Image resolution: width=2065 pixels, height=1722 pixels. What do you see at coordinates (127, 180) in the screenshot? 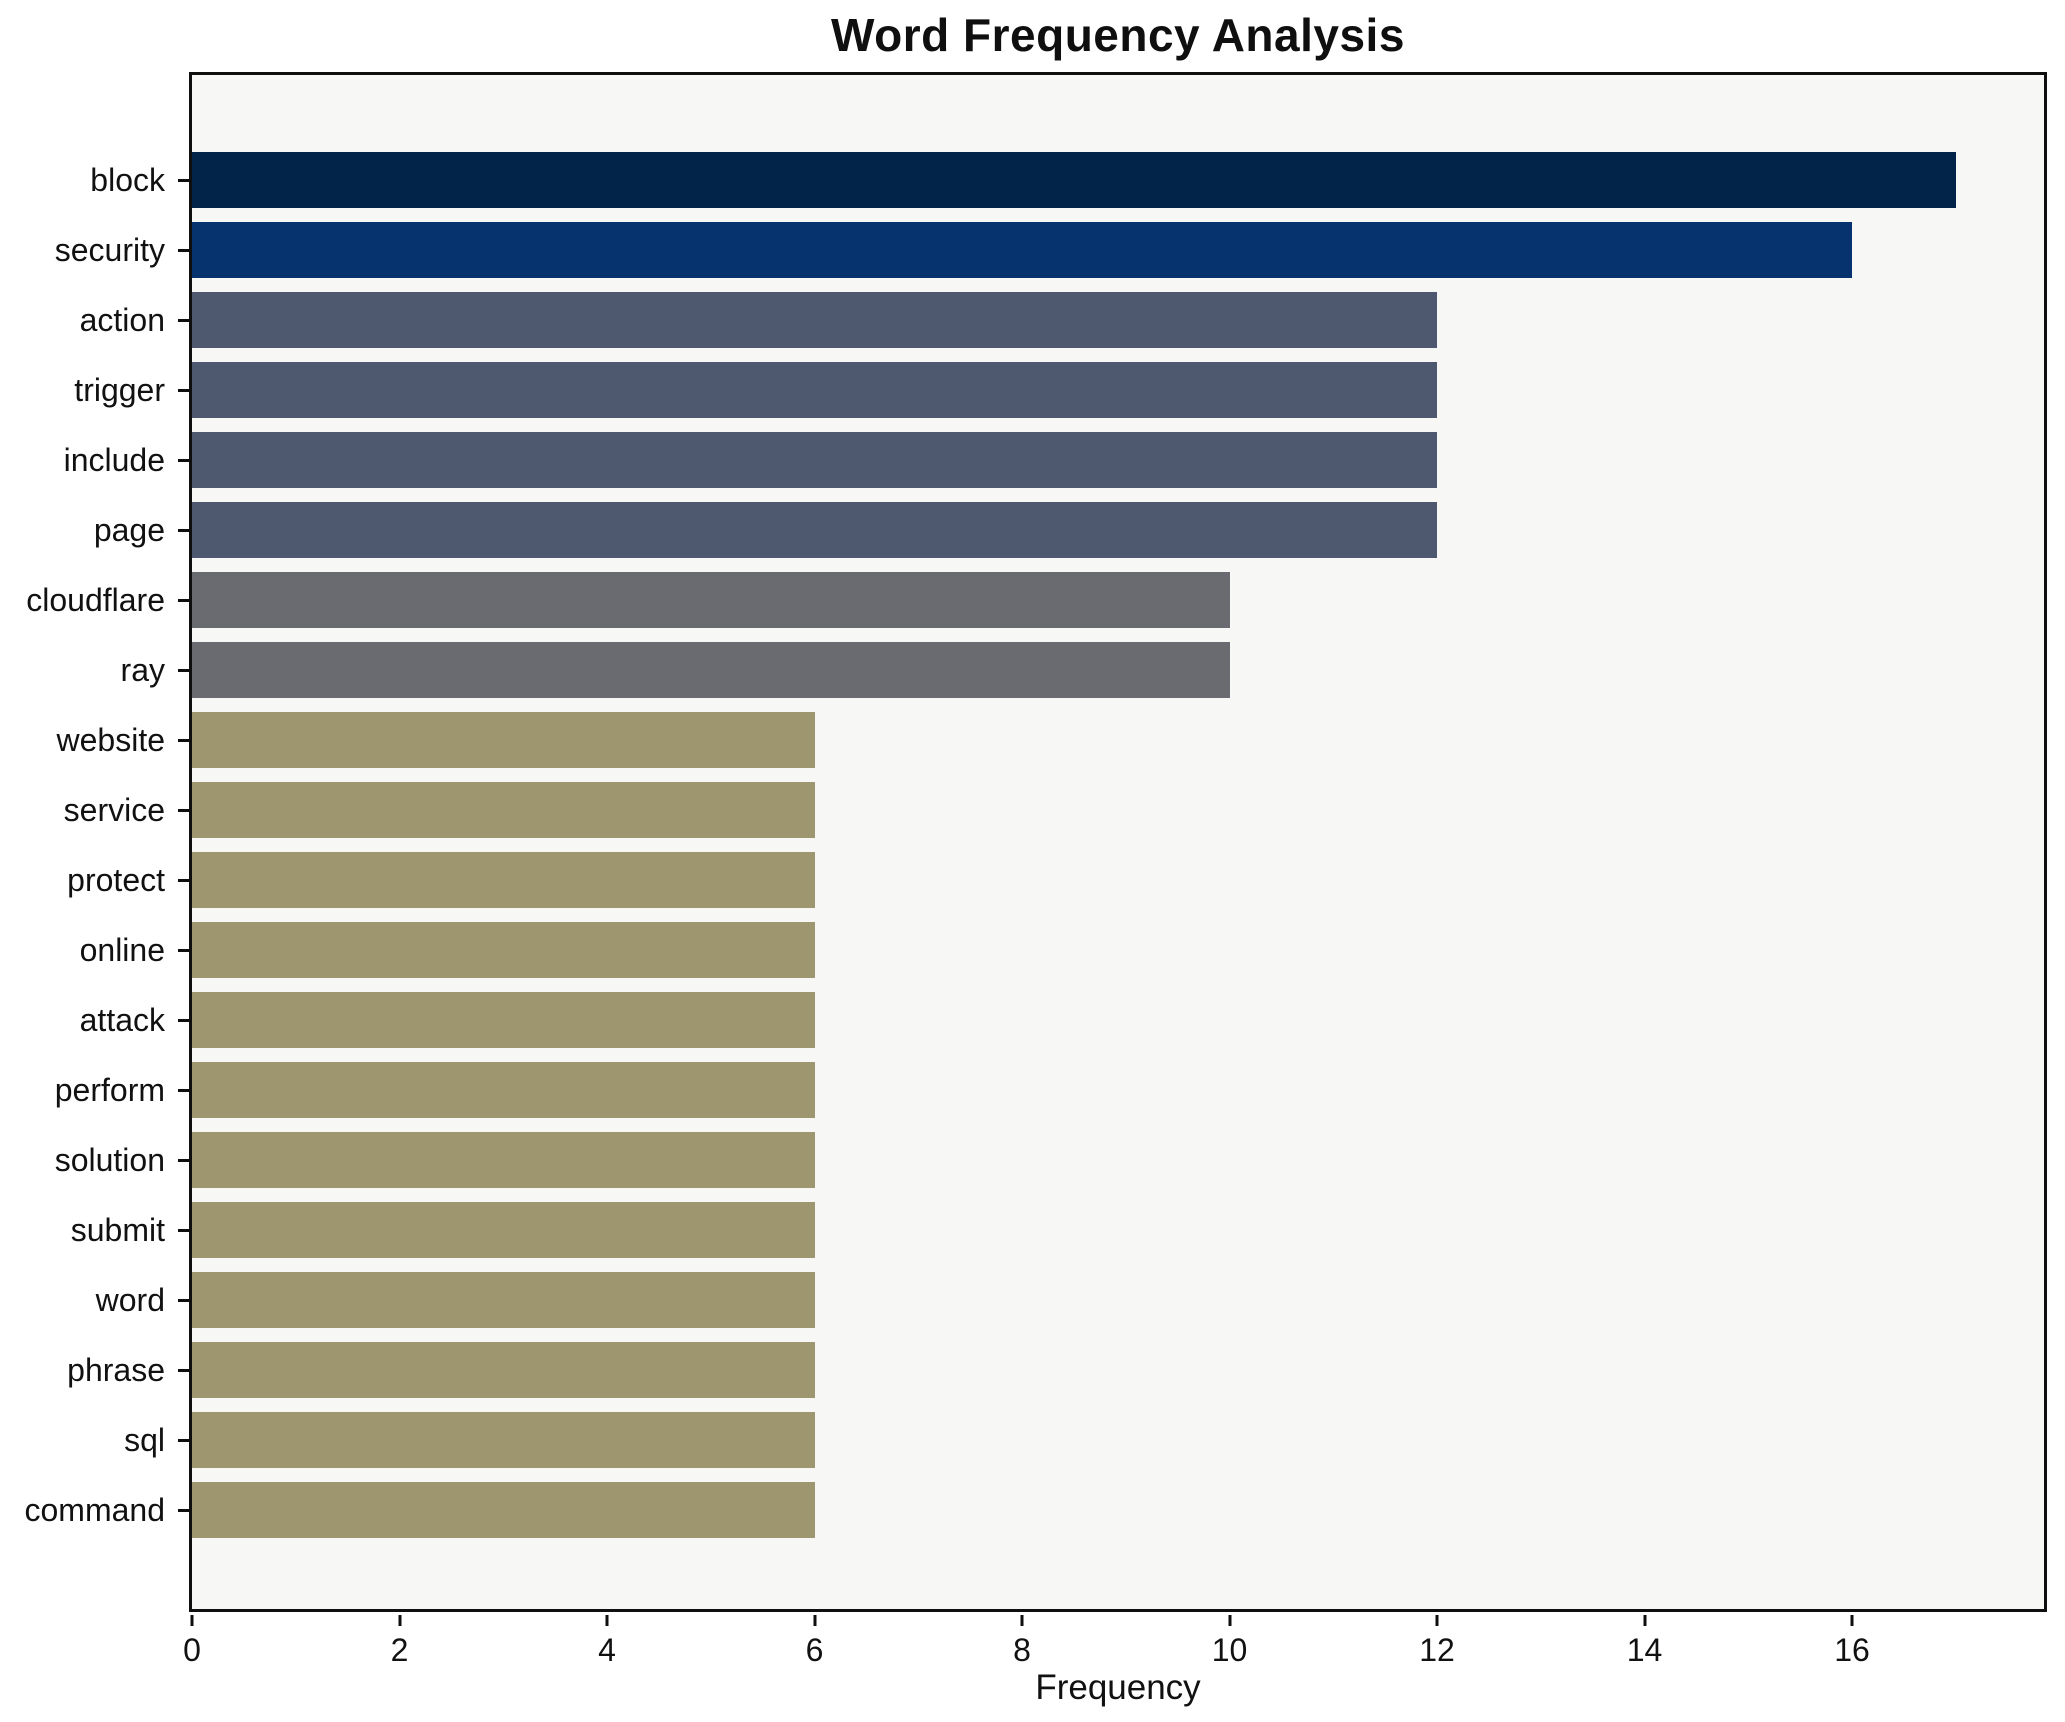
I see `y-tick-label-block: block` at bounding box center [127, 180].